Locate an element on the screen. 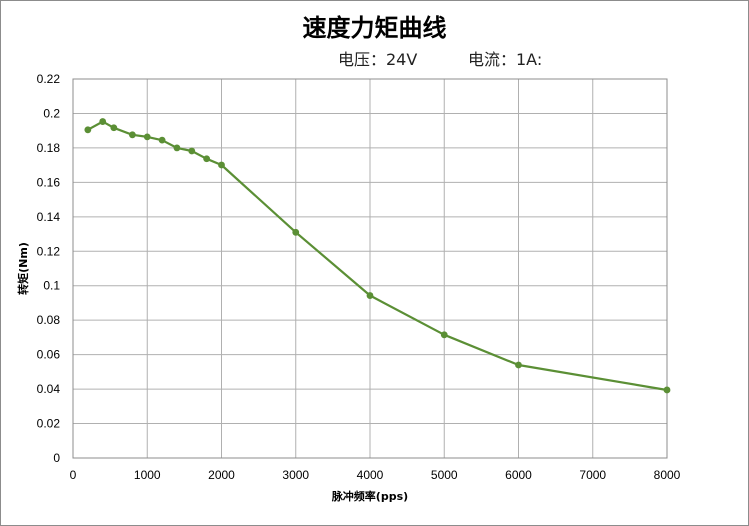 The image size is (749, 526). y-axis-title: 转矩(Nm) is located at coordinates (23, 268).